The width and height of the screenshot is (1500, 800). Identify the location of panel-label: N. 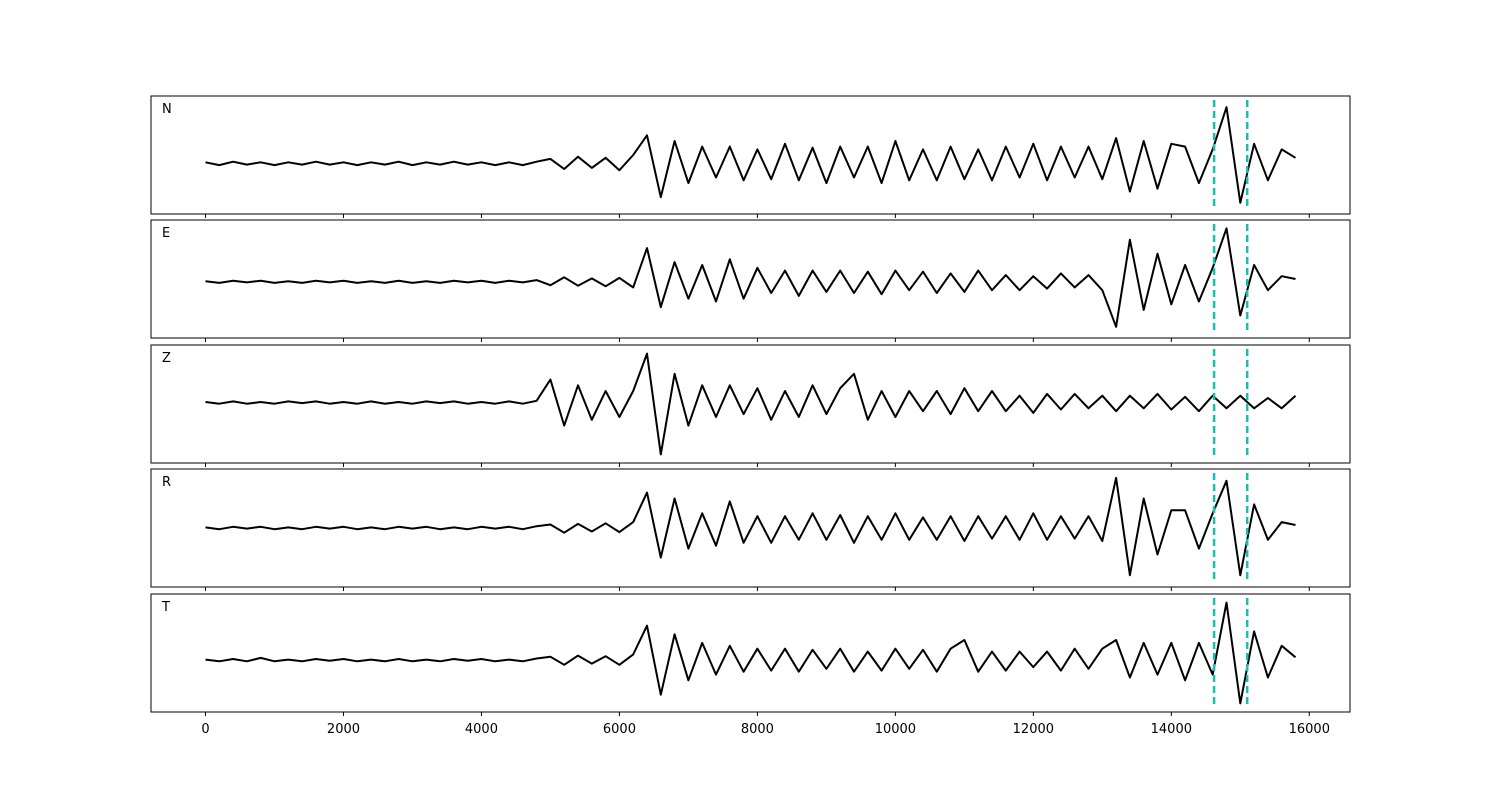
(167, 109).